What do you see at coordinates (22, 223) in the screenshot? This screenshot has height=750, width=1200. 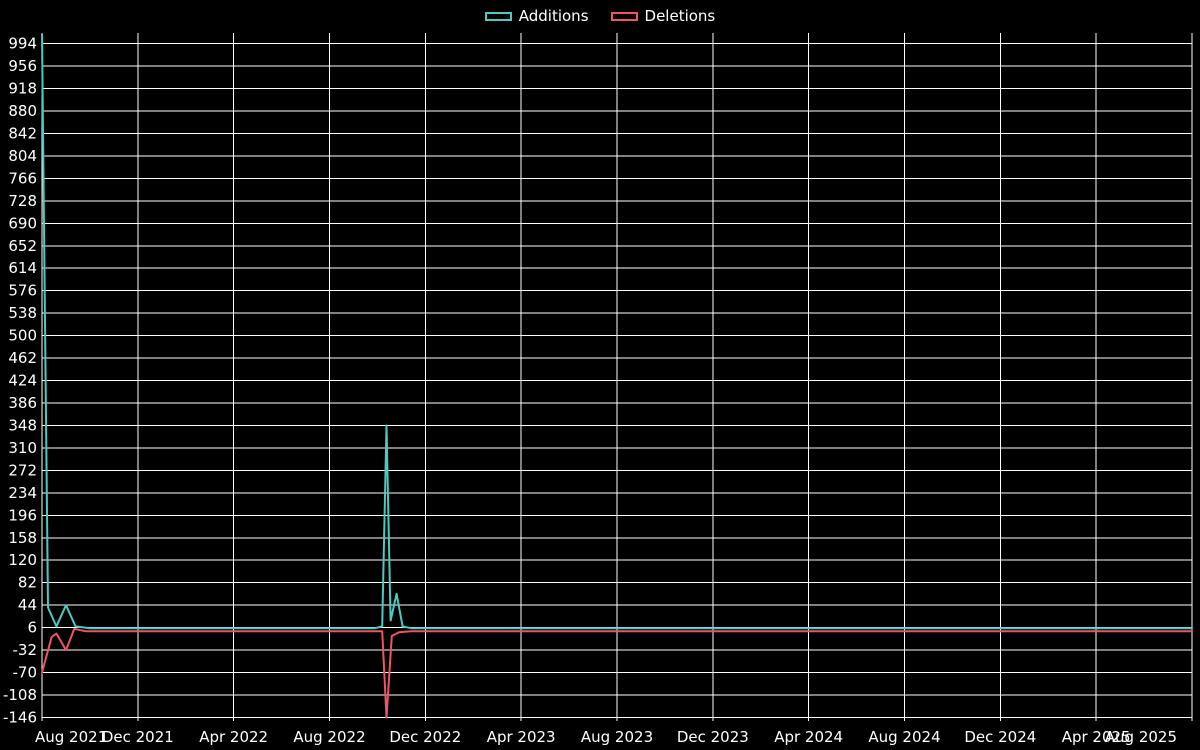 I see `y-tick-label: 690` at bounding box center [22, 223].